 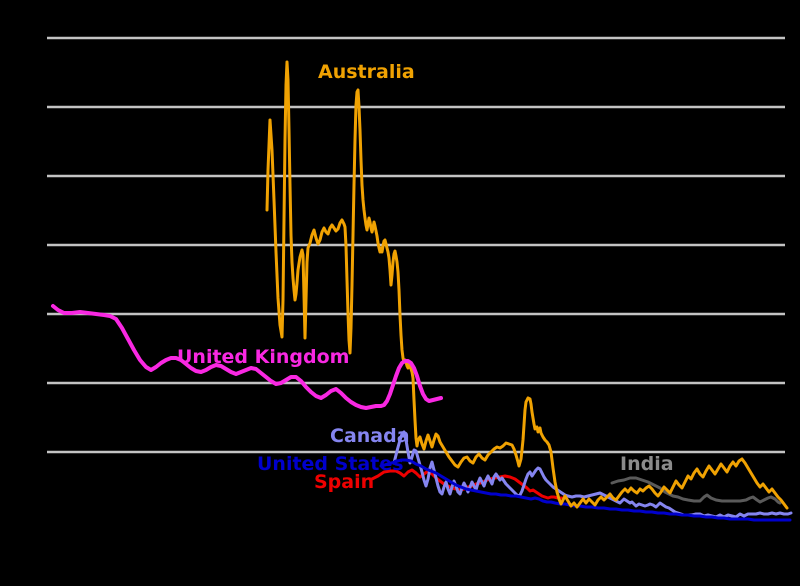 What do you see at coordinates (647, 464) in the screenshot?
I see `series-label-india: India` at bounding box center [647, 464].